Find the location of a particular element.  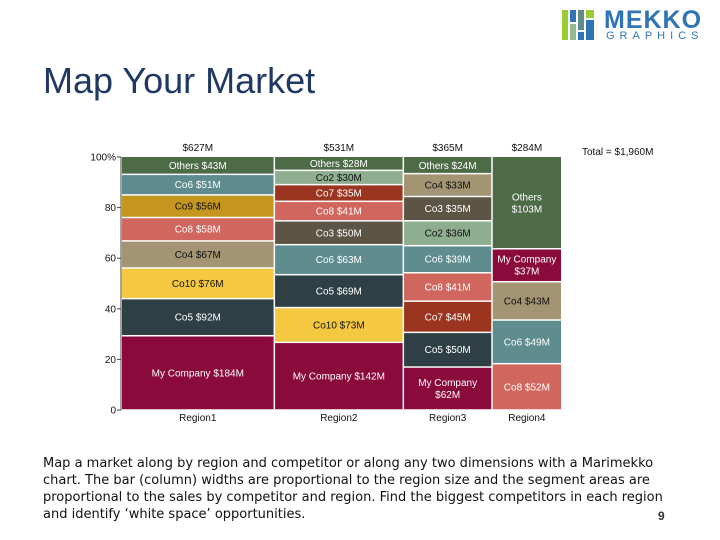

segment-label: Co2 $30M is located at coordinates (339, 178).